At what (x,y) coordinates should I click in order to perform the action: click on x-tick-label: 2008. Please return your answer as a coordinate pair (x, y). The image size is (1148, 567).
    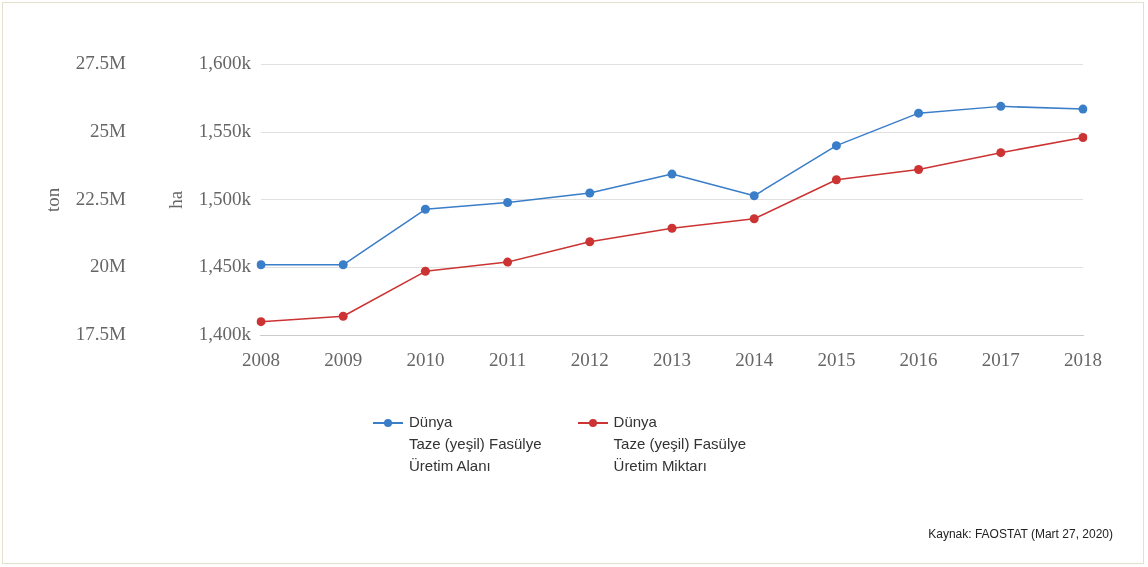
    Looking at the image, I should click on (260, 359).